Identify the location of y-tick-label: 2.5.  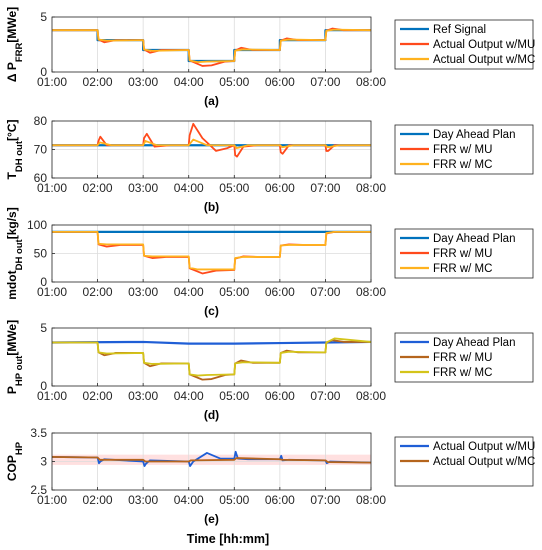
(38, 490).